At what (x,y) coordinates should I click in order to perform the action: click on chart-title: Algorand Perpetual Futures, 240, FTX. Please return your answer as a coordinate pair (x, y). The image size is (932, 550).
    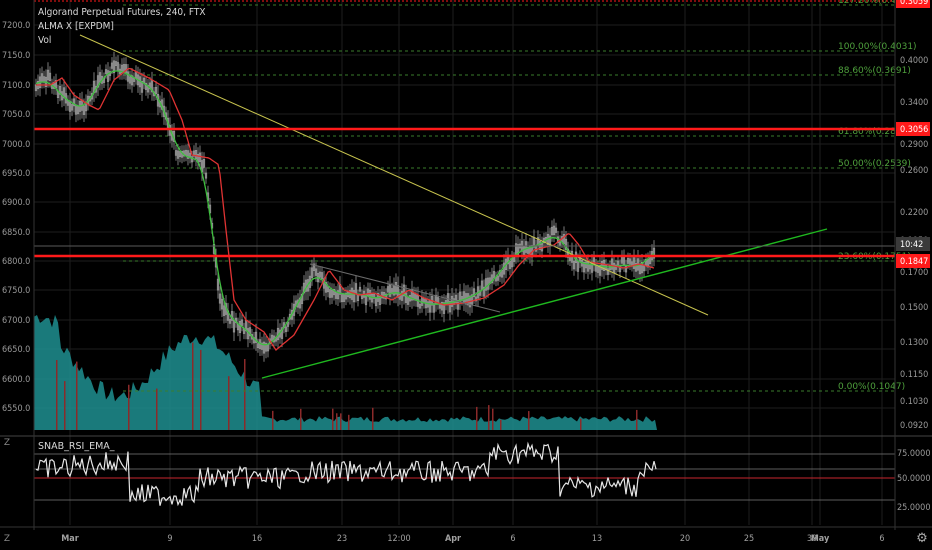
    Looking at the image, I should click on (122, 12).